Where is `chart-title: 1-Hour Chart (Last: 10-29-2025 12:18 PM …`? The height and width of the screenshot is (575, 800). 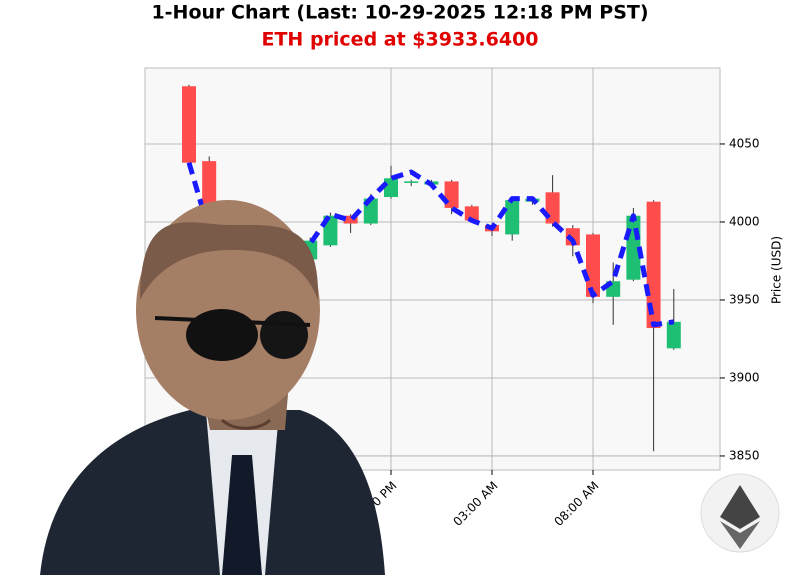 chart-title: 1-Hour Chart (Last: 10-29-2025 12:18 PM … is located at coordinates (399, 13).